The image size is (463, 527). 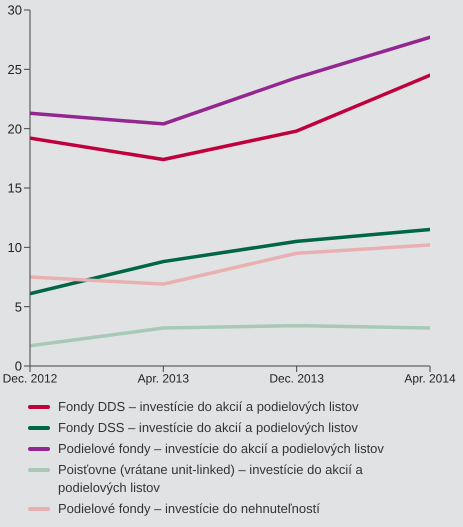 I want to click on x-tick-label: Apr. 2013, so click(x=164, y=379).